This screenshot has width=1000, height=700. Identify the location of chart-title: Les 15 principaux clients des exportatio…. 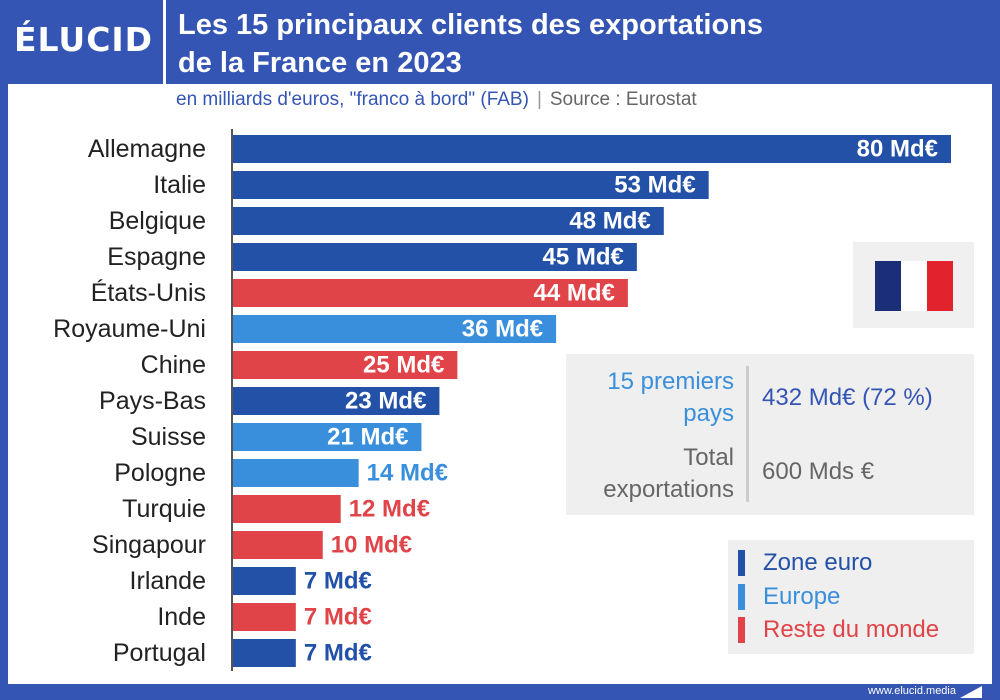
(578, 44).